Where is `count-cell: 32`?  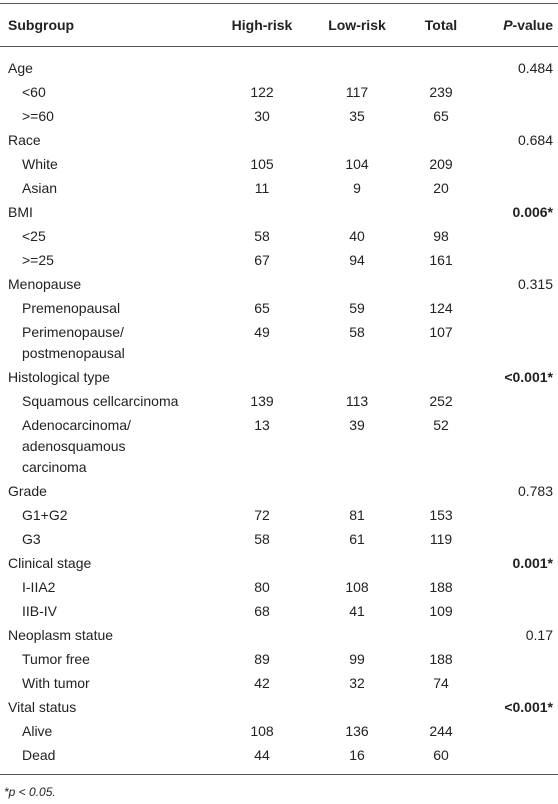
count-cell: 32 is located at coordinates (357, 682).